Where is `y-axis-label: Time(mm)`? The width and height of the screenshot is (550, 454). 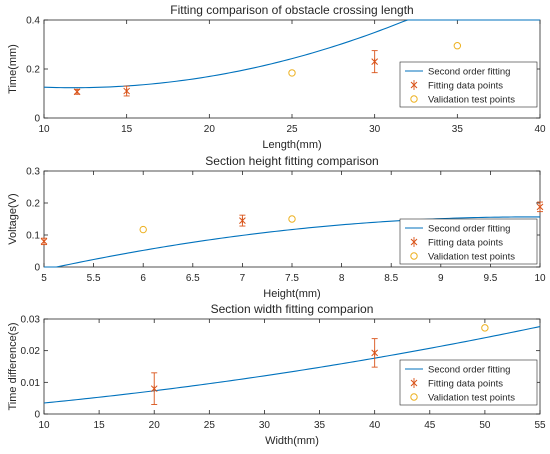 y-axis-label: Time(mm) is located at coordinates (13, 69).